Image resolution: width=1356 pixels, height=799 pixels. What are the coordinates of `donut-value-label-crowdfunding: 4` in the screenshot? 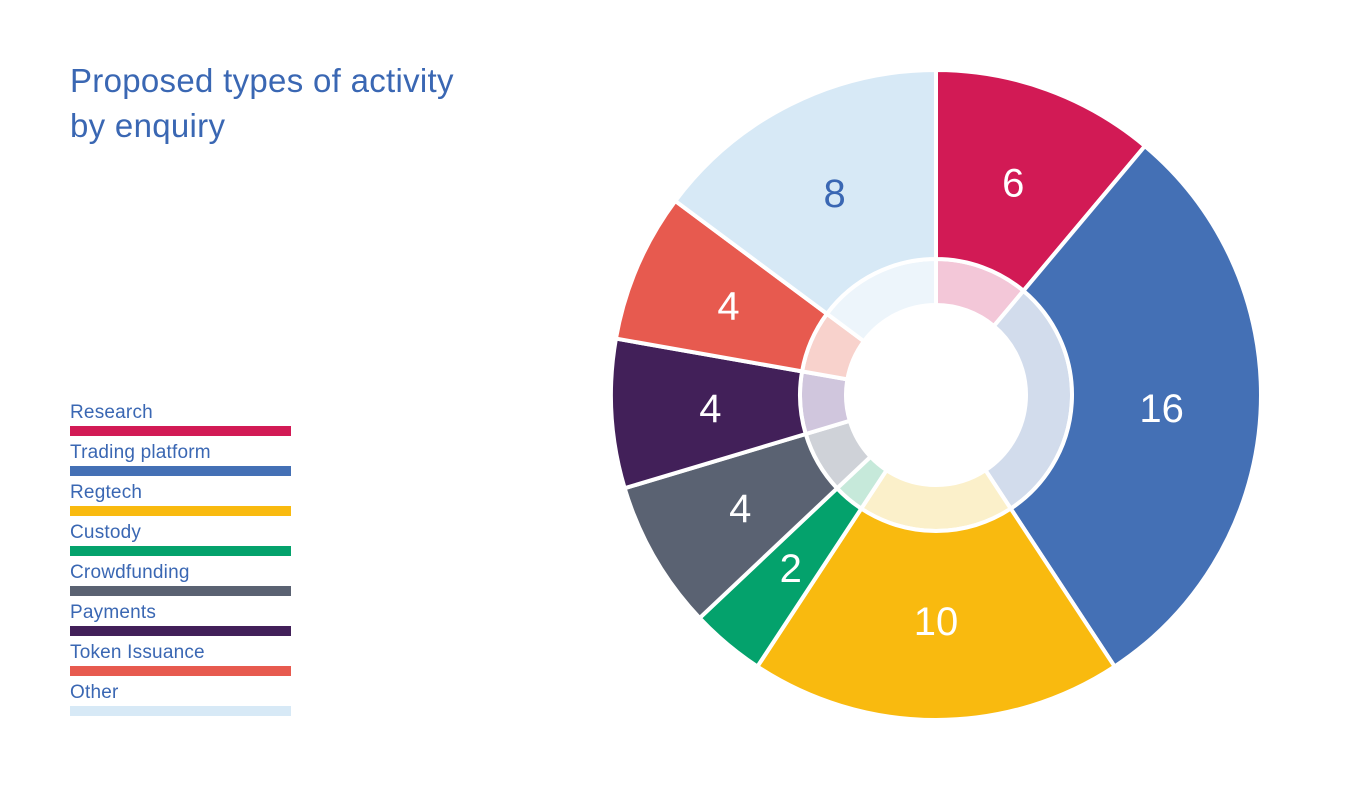 It's located at (740, 509).